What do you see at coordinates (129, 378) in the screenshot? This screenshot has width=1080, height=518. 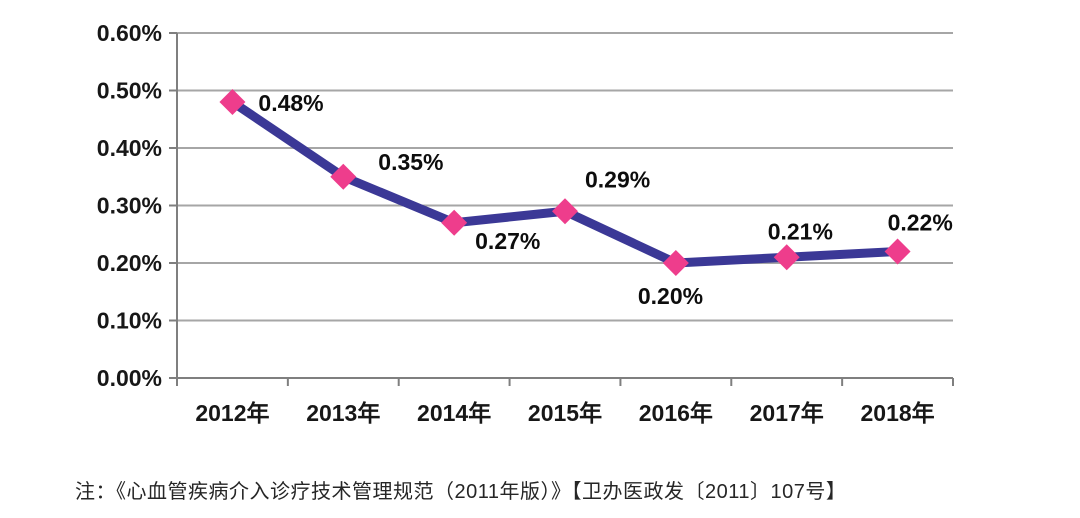 I see `y-axis-label: 0.00%` at bounding box center [129, 378].